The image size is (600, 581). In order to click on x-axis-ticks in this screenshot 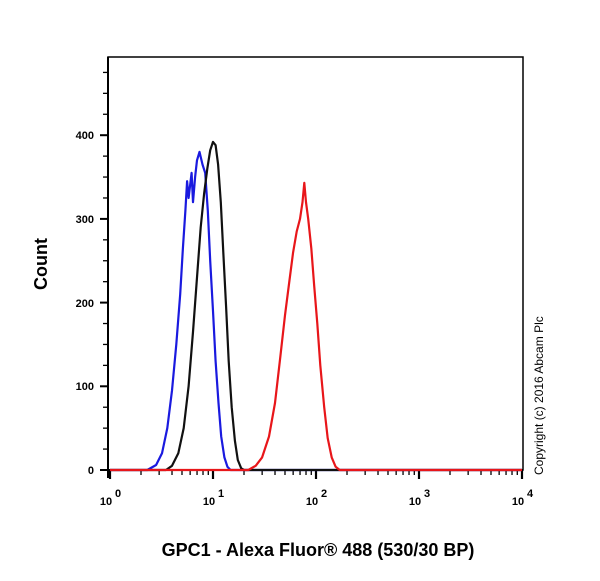, I will do `click(316, 474)`.